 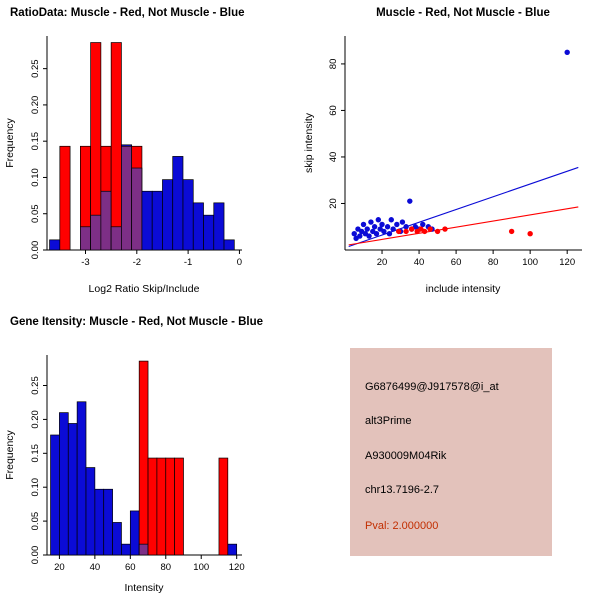 I want to click on intensity-scatter-title: Muscle - Red, Not Muscle - Blue, so click(x=463, y=13).